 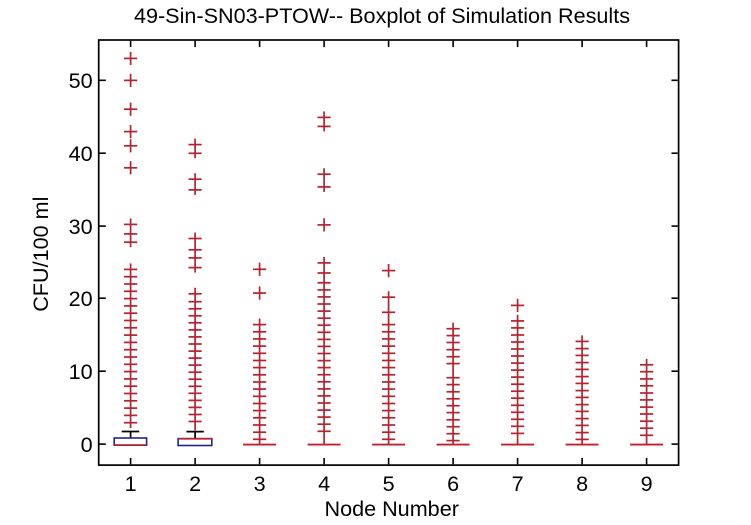 What do you see at coordinates (453, 483) in the screenshot?
I see `svg-text: 6` at bounding box center [453, 483].